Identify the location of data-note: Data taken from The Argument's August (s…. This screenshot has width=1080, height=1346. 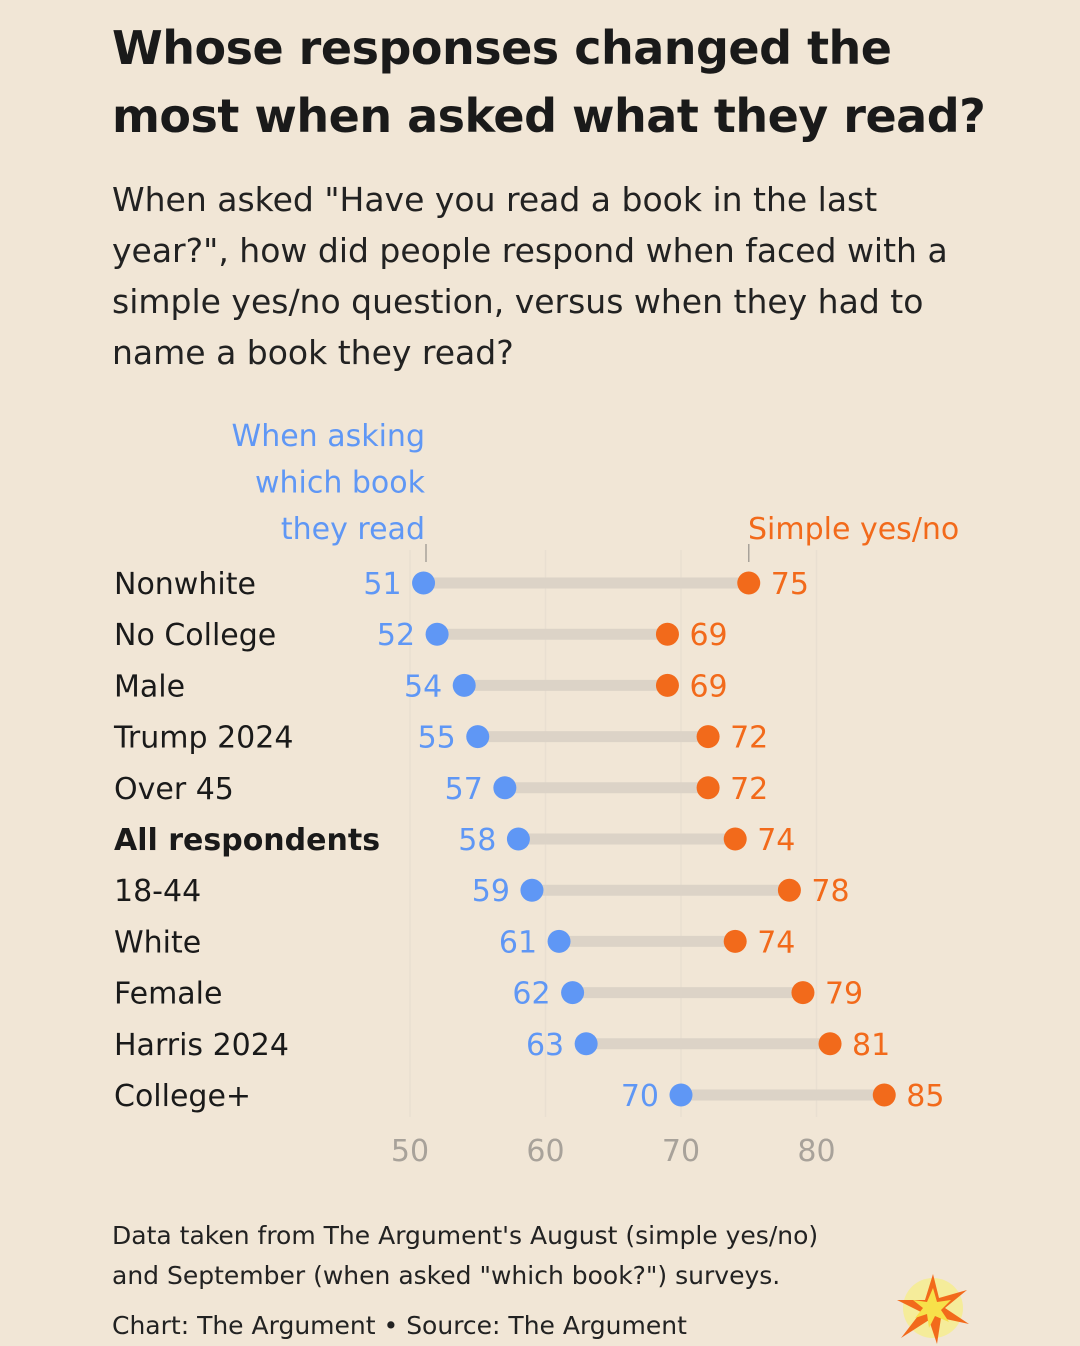
(562, 1256).